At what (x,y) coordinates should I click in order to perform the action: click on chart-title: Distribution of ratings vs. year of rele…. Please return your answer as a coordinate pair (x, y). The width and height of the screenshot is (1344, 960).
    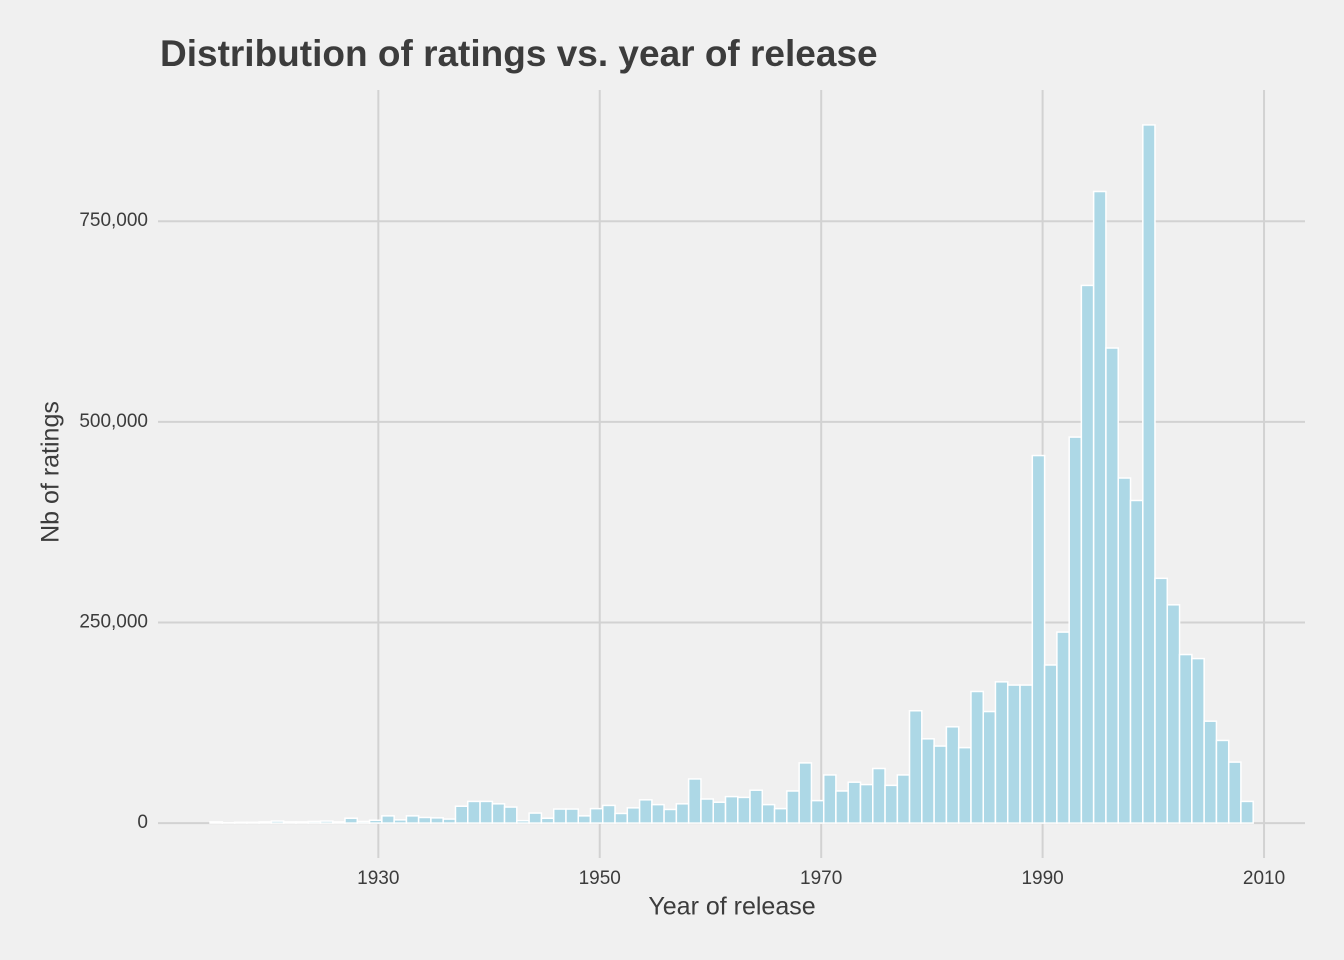
    Looking at the image, I should click on (519, 53).